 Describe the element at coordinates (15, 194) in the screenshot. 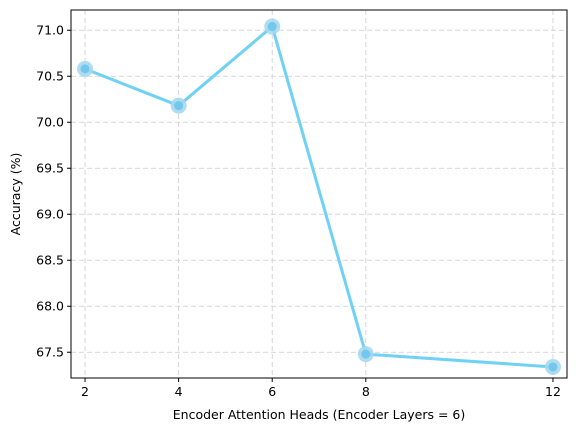

I see `y-axis-label: Accuracy (%)` at that location.